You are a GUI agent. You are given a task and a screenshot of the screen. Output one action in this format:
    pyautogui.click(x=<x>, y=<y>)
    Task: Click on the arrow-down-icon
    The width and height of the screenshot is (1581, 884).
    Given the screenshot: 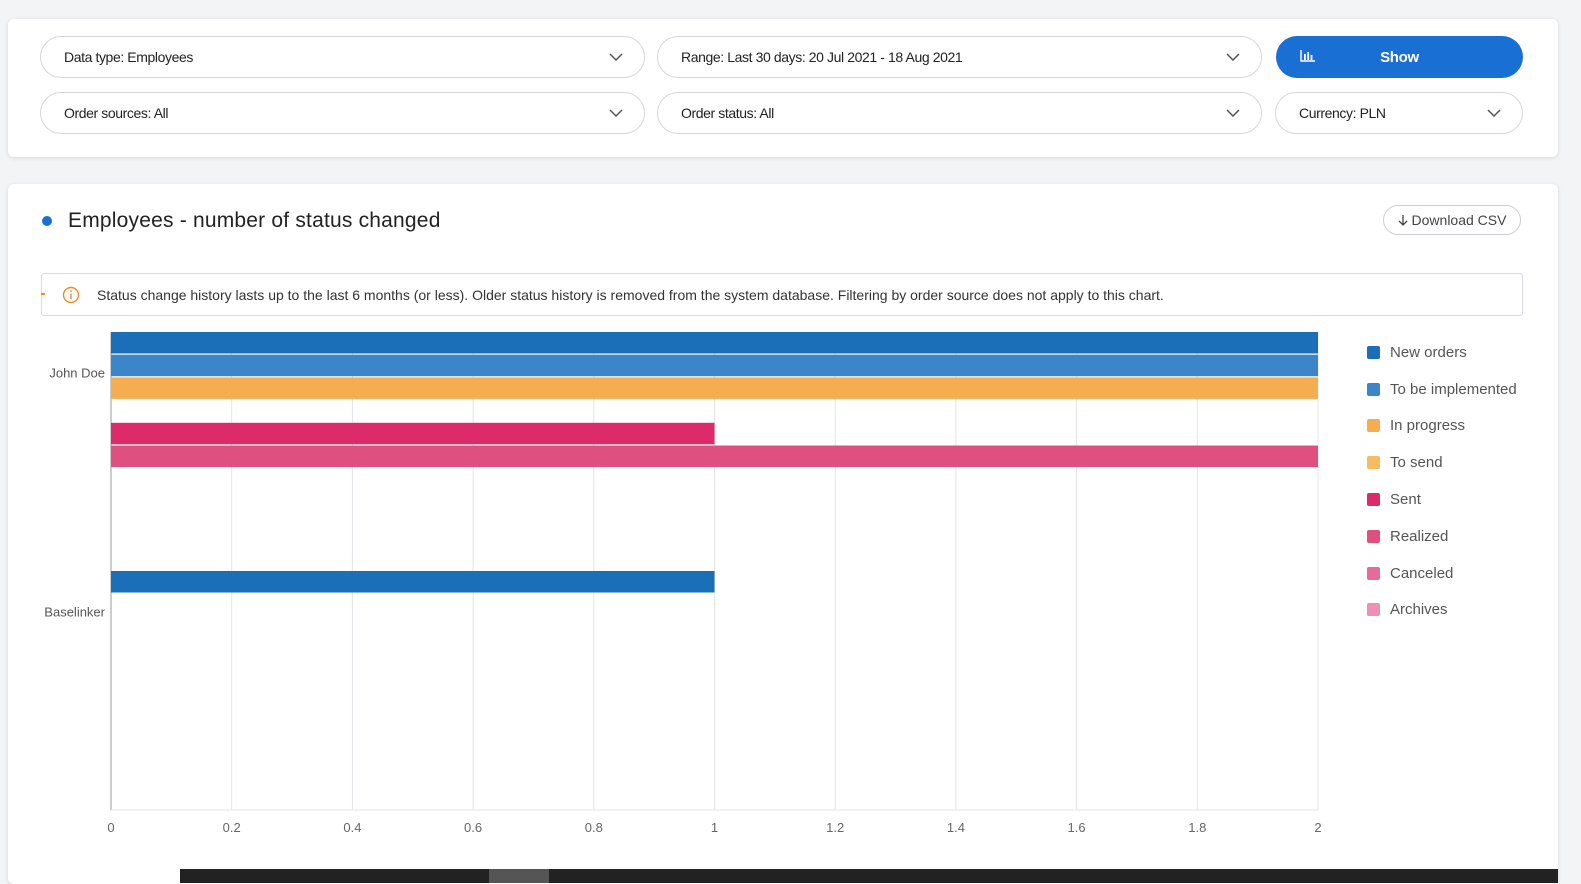 What is the action you would take?
    pyautogui.click(x=1403, y=220)
    